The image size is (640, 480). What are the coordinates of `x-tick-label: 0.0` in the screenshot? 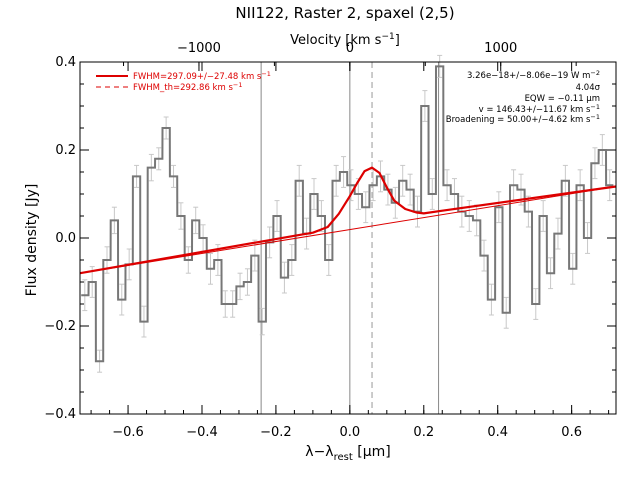 It's located at (350, 432).